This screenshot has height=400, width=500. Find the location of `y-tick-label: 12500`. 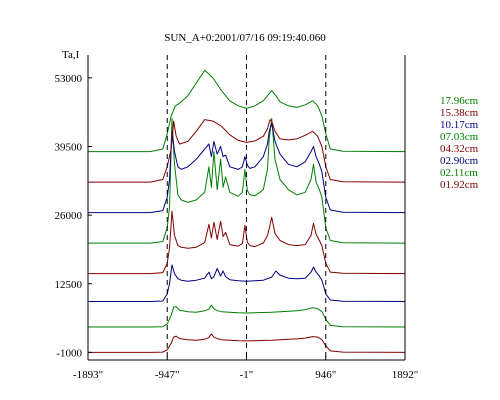

y-tick-label: 12500 is located at coordinates (69, 285).